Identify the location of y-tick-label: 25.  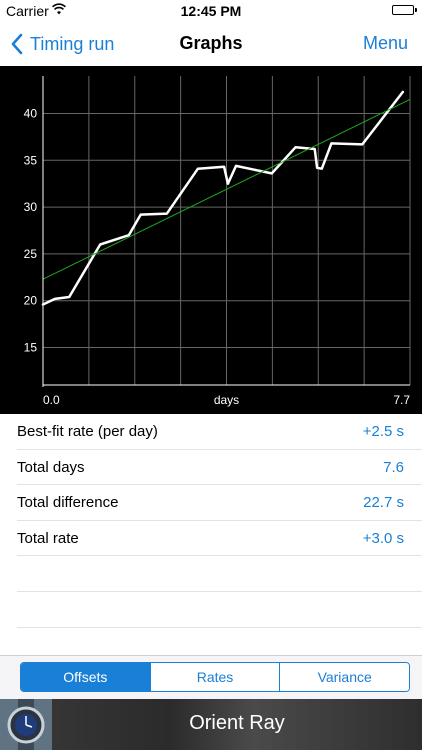
(31, 254).